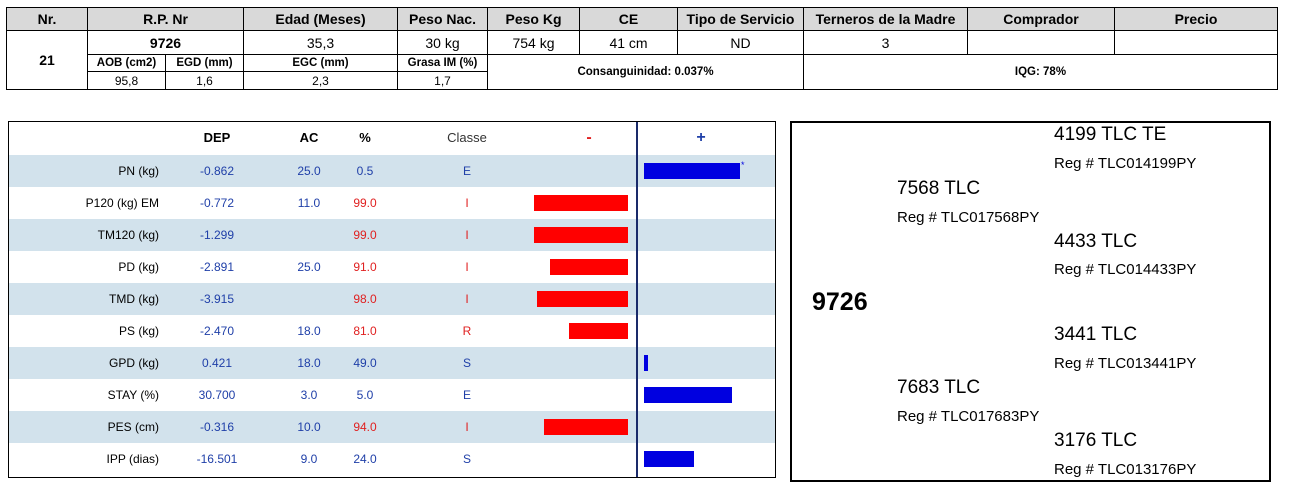 The height and width of the screenshot is (488, 1290). Describe the element at coordinates (1110, 134) in the screenshot. I see `sire-sire-name: 4199 TLC TE` at that location.